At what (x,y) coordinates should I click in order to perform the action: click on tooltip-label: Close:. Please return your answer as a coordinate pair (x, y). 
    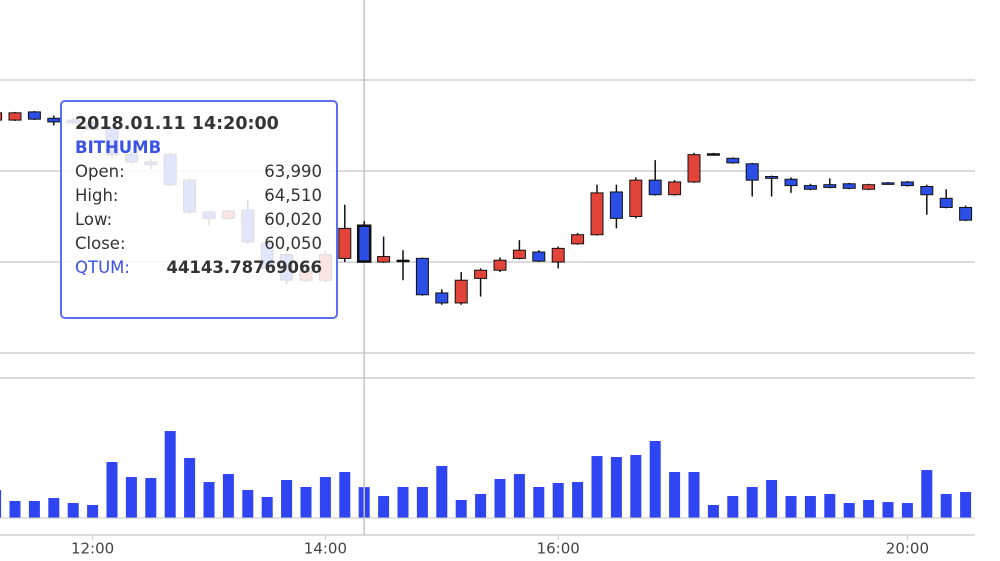
    Looking at the image, I should click on (100, 243).